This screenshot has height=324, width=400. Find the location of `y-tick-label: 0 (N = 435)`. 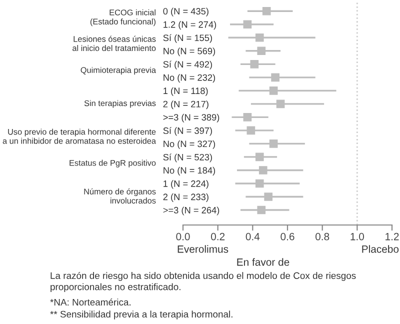

y-tick-label: 0 (N = 435) is located at coordinates (185, 12).